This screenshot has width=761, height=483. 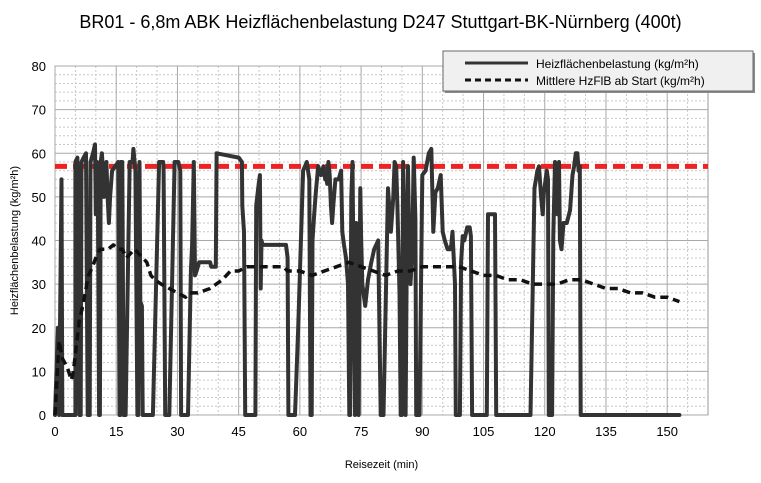 What do you see at coordinates (422, 431) in the screenshot?
I see `x-tick-label: 90` at bounding box center [422, 431].